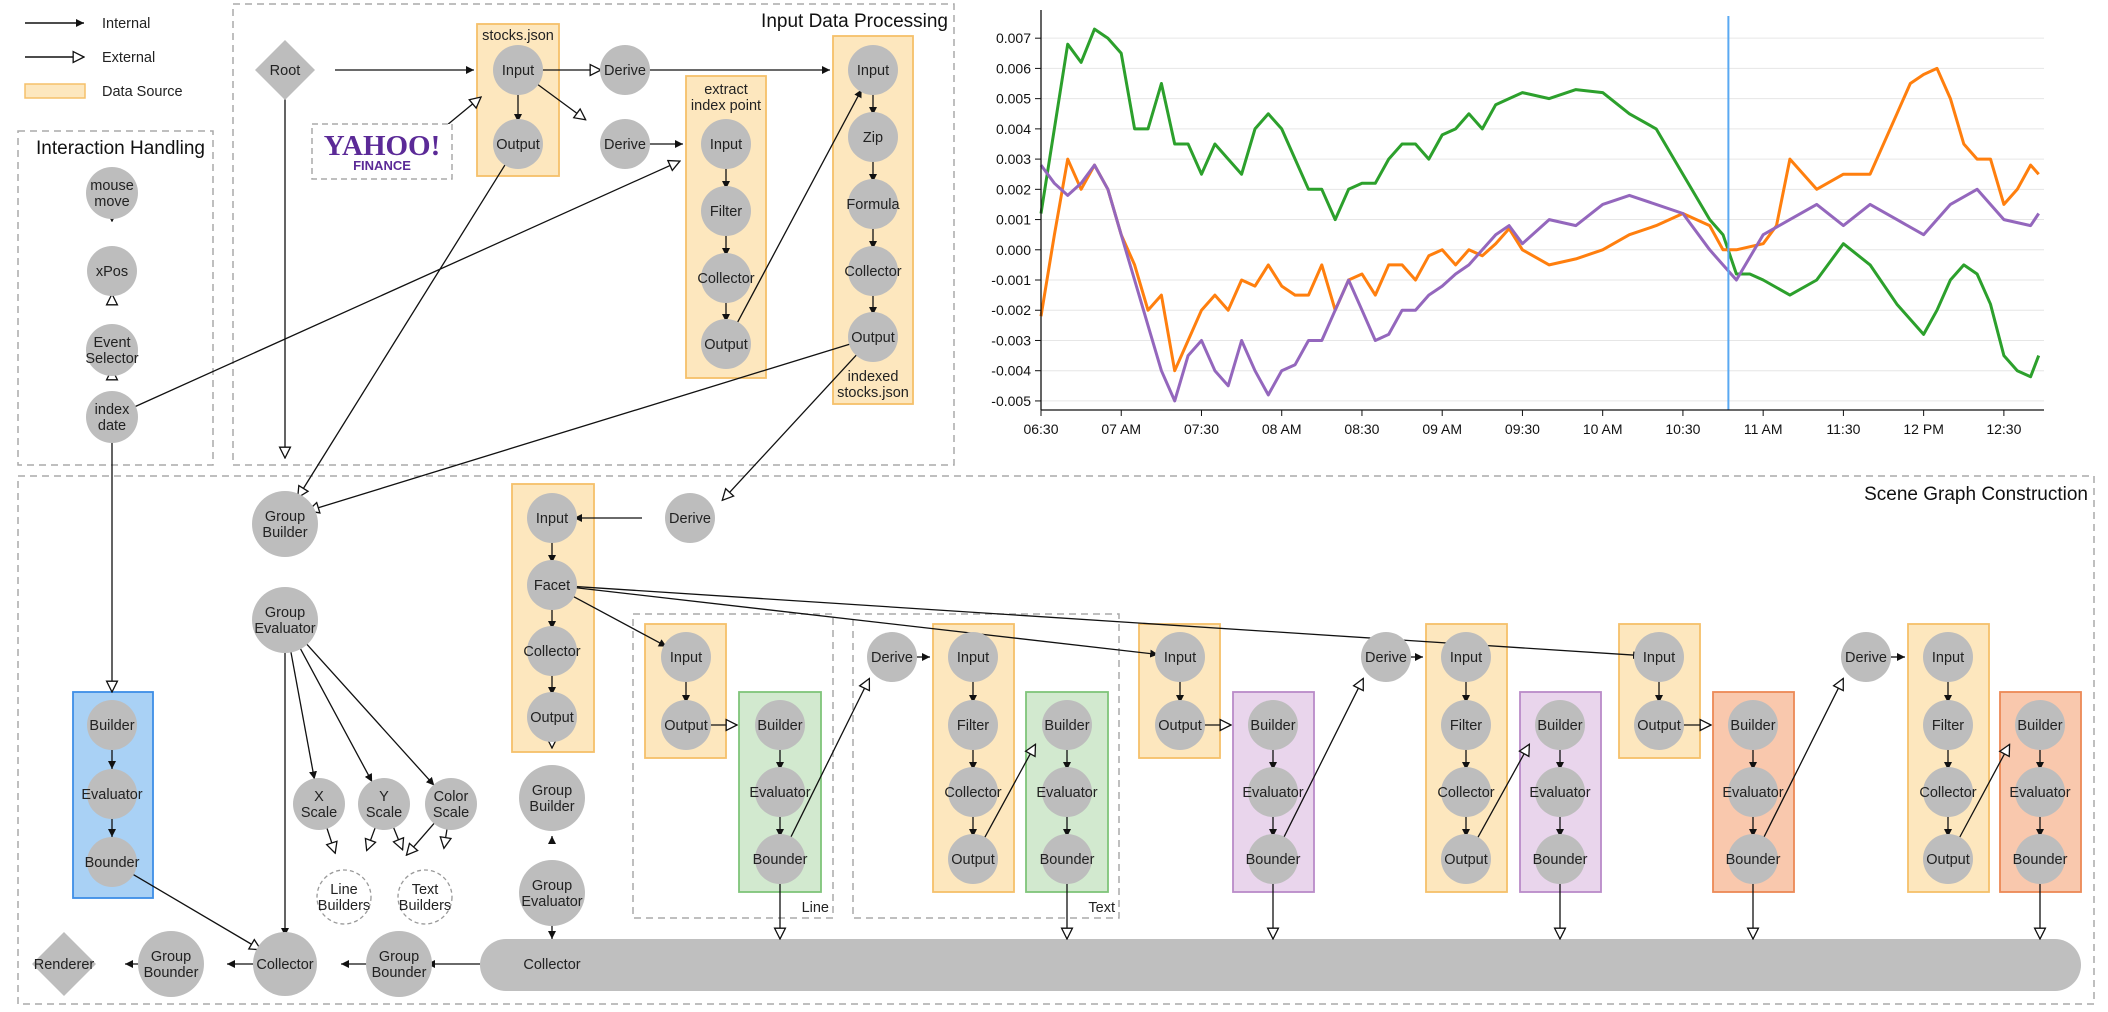 This screenshot has height=1012, width=2108. I want to click on node-s3-evaluator-label: Evaluator, so click(1272, 793).